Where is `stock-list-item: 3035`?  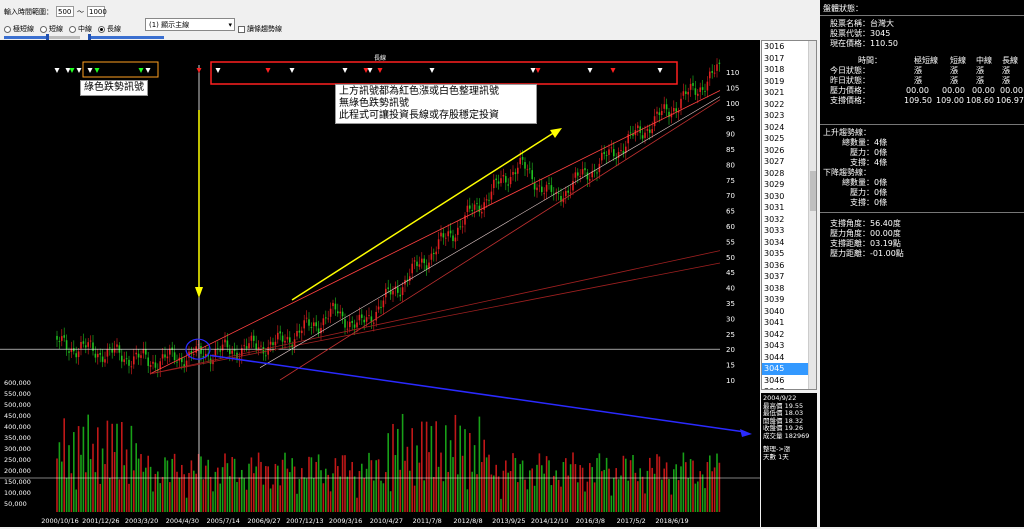
stock-list-item: 3035 is located at coordinates (774, 253).